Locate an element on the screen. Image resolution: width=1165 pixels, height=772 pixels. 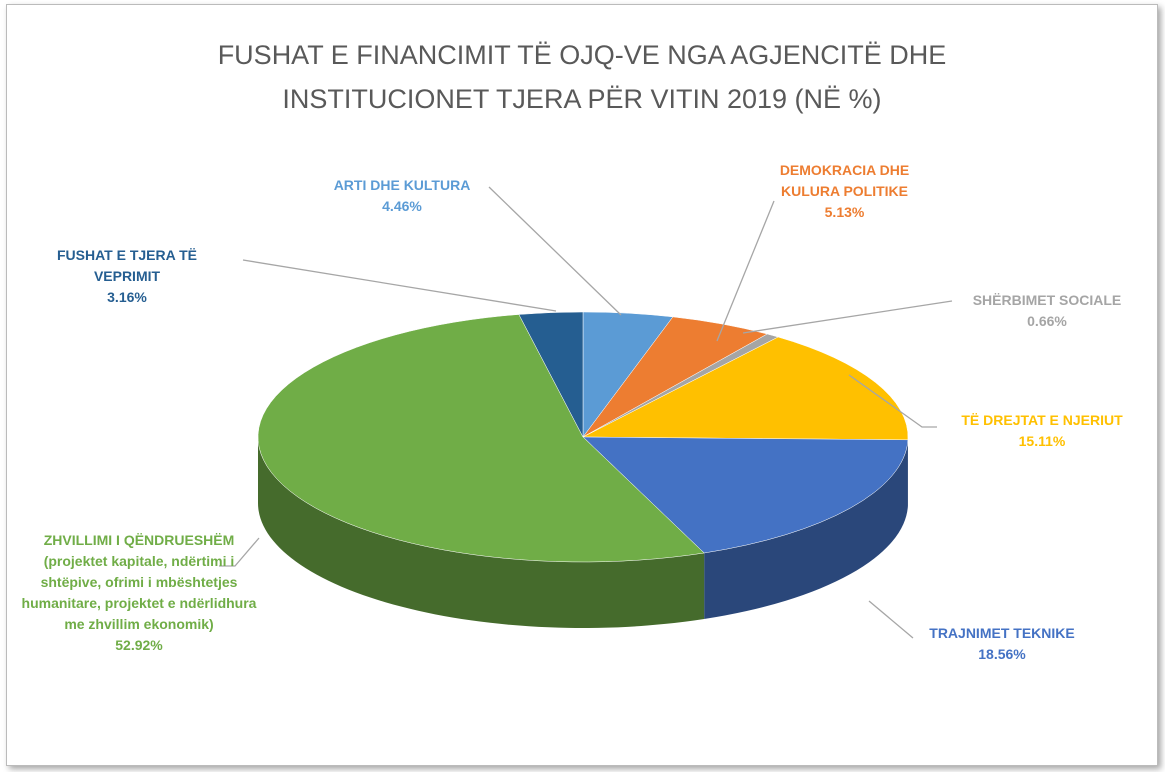
slice-sides is located at coordinates (583, 532).